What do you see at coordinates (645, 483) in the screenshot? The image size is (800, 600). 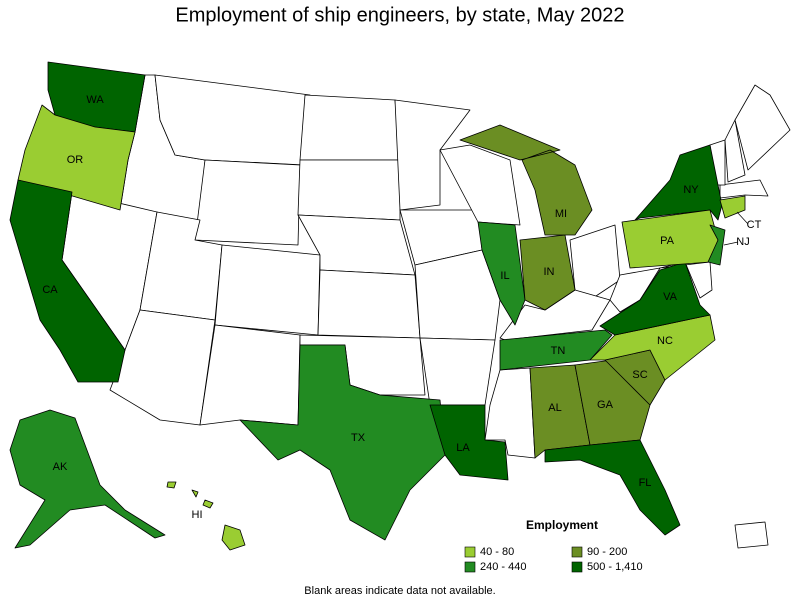 I see `state-label: FL` at bounding box center [645, 483].